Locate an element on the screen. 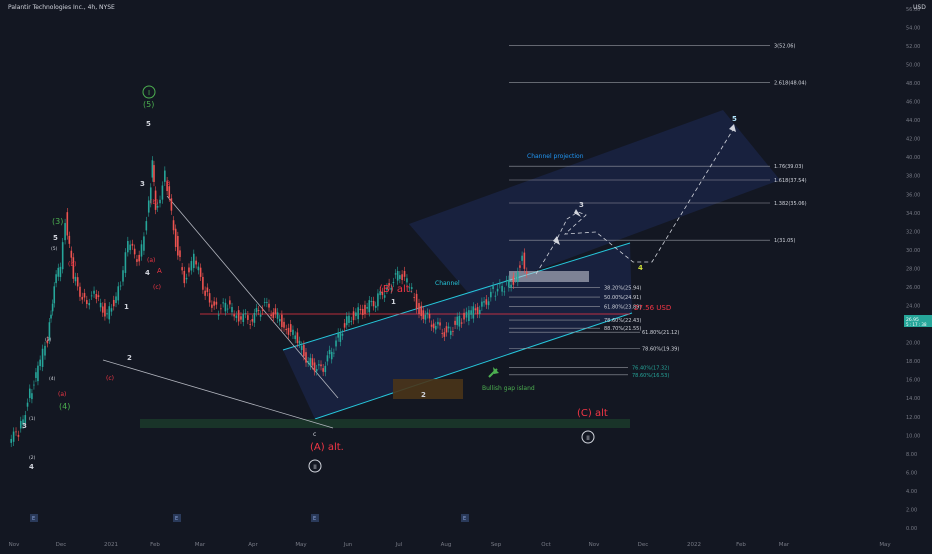 This screenshot has width=932, height=554. last-price-label: 27.56 USD is located at coordinates (652, 308).